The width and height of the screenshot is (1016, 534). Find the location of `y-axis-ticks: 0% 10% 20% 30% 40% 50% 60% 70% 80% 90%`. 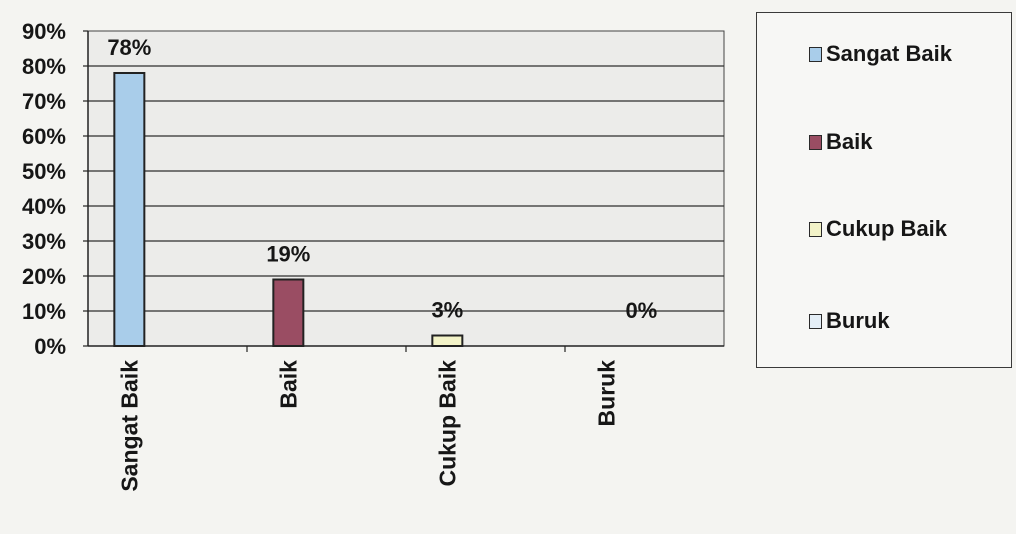

y-axis-ticks: 0% 10% 20% 30% 40% 50% 60% 70% 80% 90% is located at coordinates (55, 189).